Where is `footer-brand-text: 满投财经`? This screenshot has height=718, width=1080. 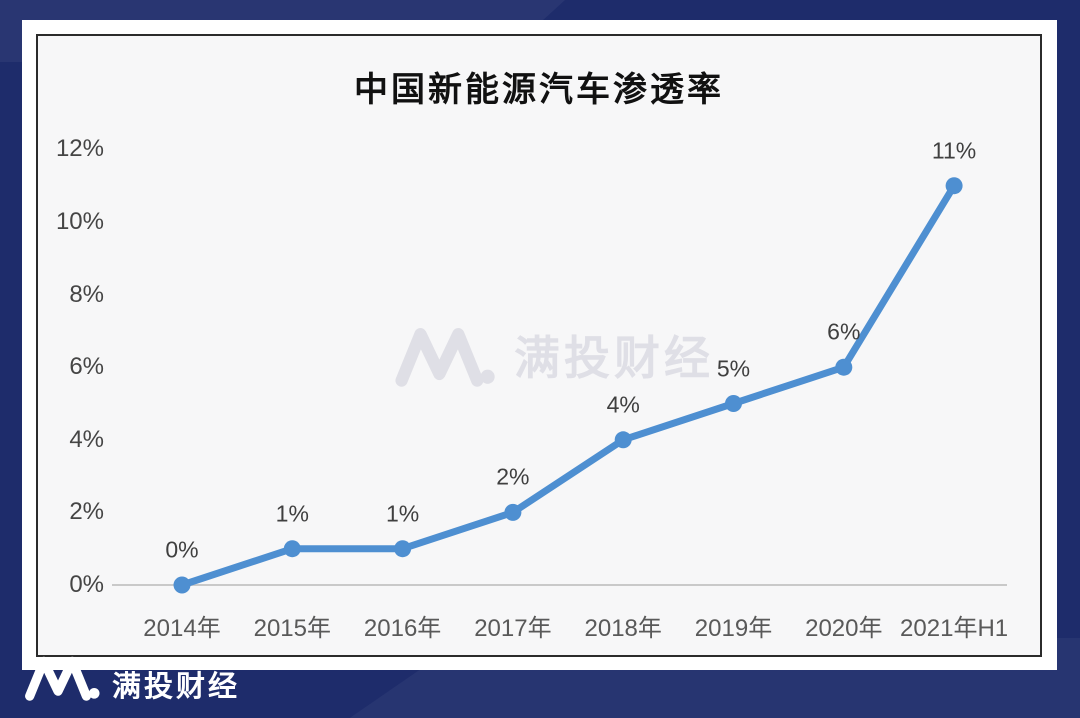
footer-brand-text: 满投财经 is located at coordinates (176, 687).